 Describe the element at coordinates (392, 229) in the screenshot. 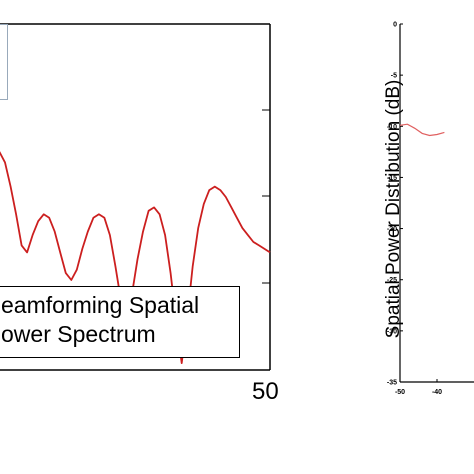

I see `right-y-tick-label: -20` at that location.